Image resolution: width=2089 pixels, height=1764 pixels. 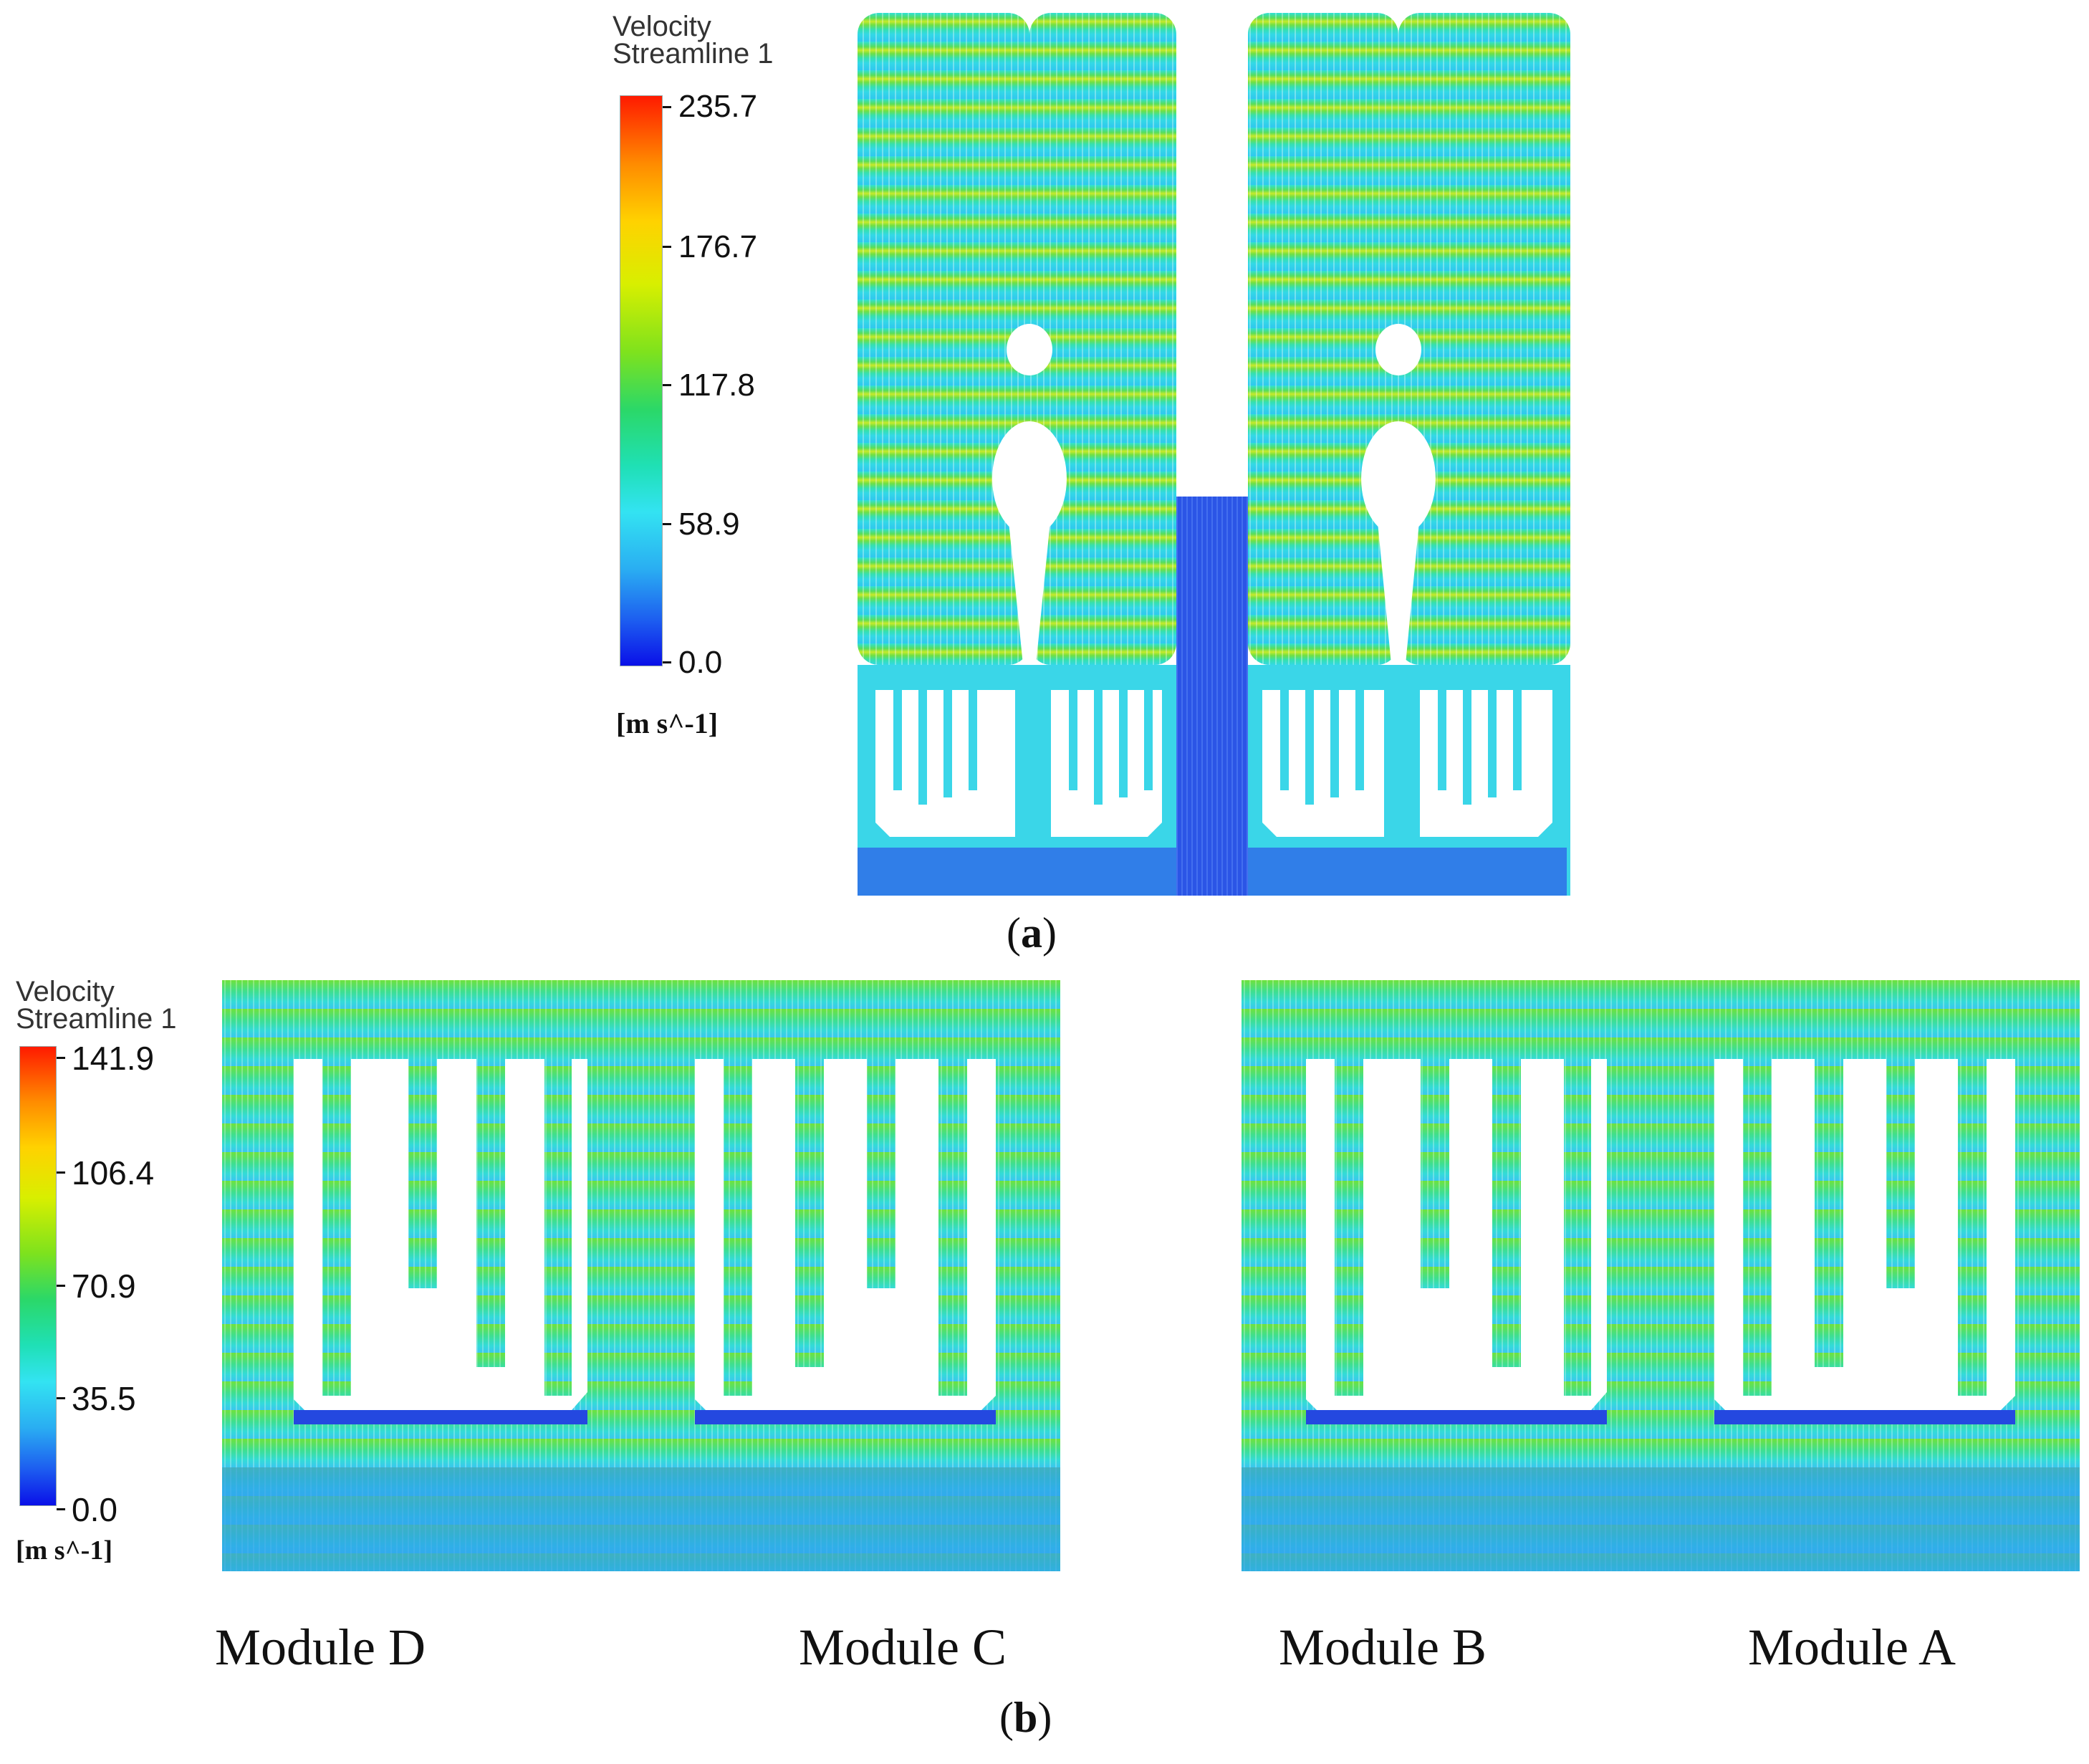 I want to click on caption-a-close: ), so click(x=1049, y=933).